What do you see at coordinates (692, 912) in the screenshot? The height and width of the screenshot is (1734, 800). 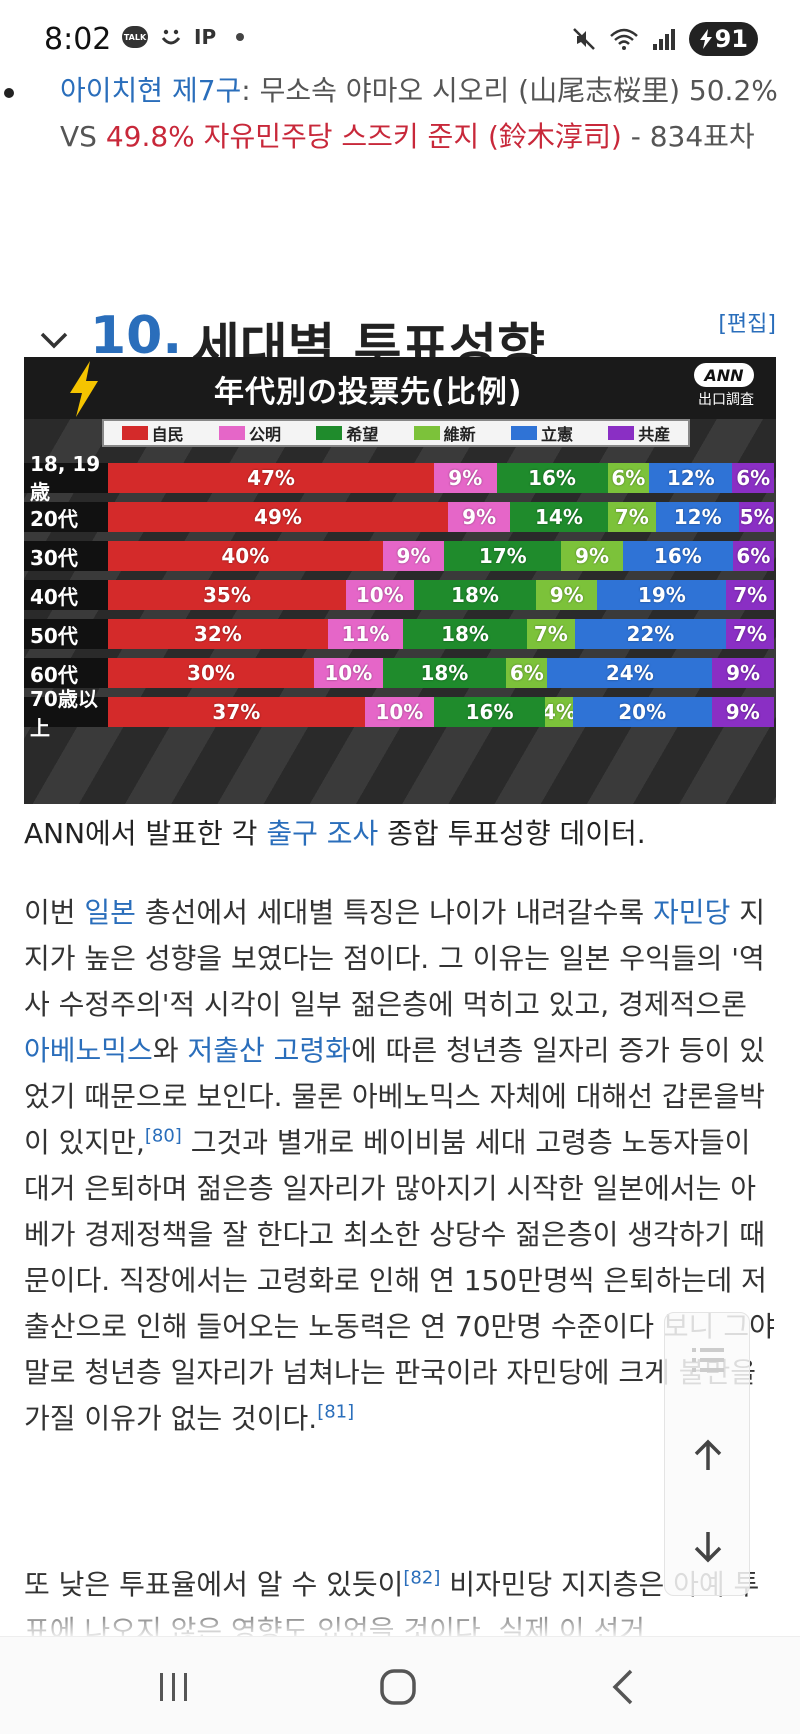 I see `ldp-link: 자민당` at bounding box center [692, 912].